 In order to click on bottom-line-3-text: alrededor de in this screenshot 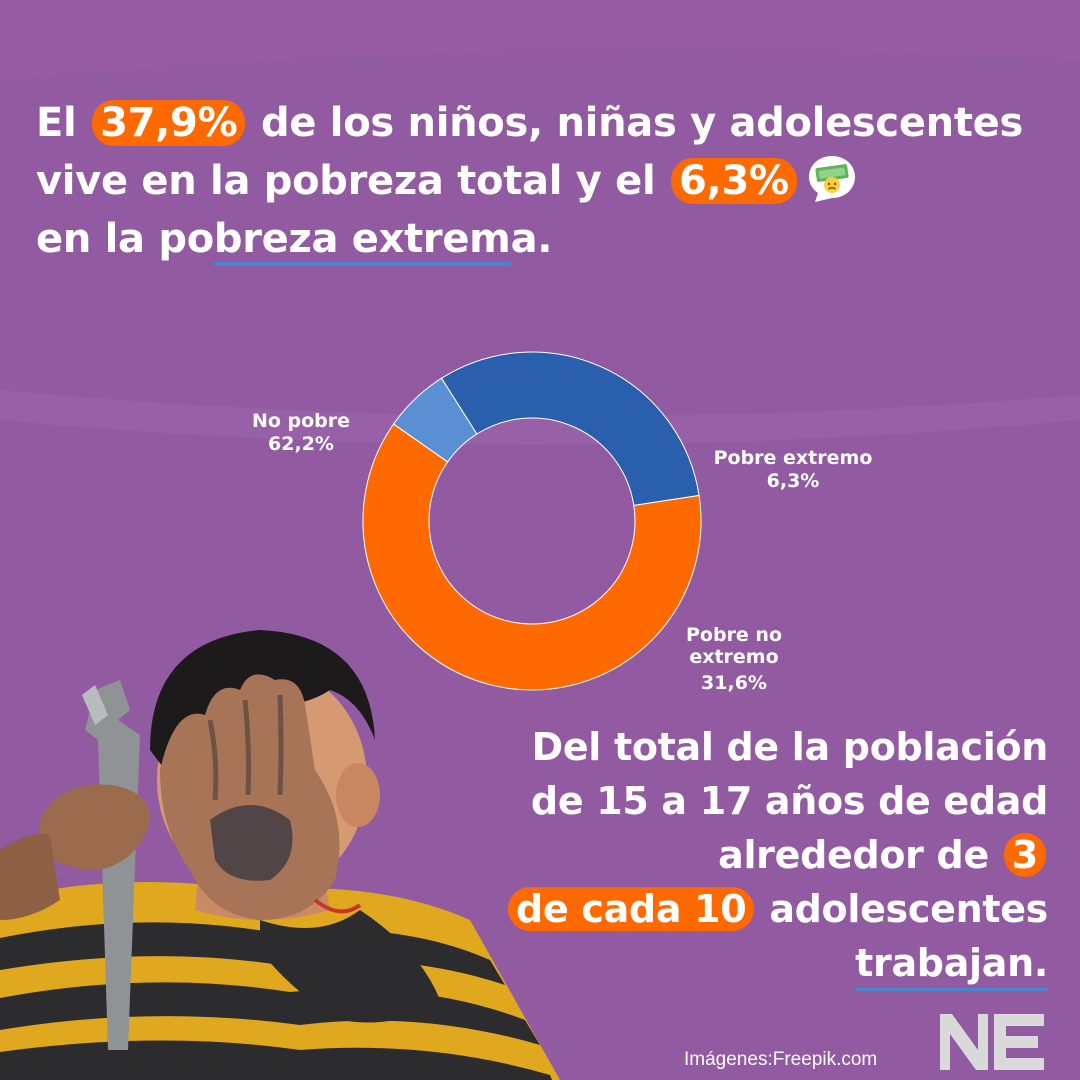, I will do `click(853, 855)`.